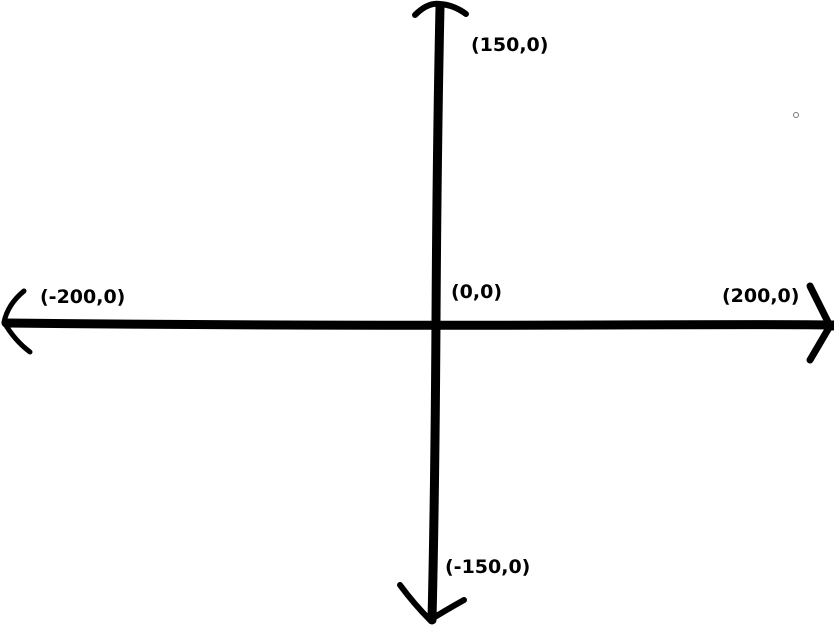  What do you see at coordinates (820, 323) in the screenshot?
I see `right-arrowhead` at bounding box center [820, 323].